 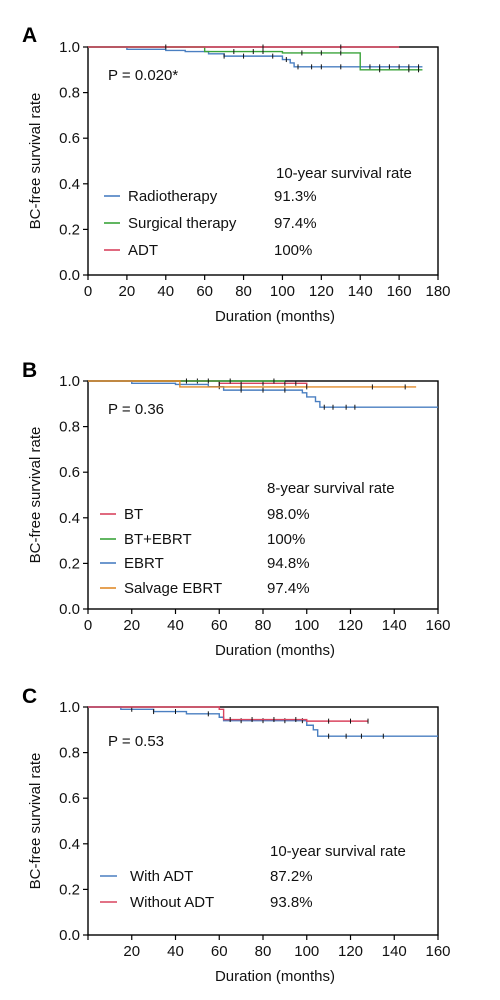 I want to click on p-value: P = 0.53, so click(x=136, y=741).